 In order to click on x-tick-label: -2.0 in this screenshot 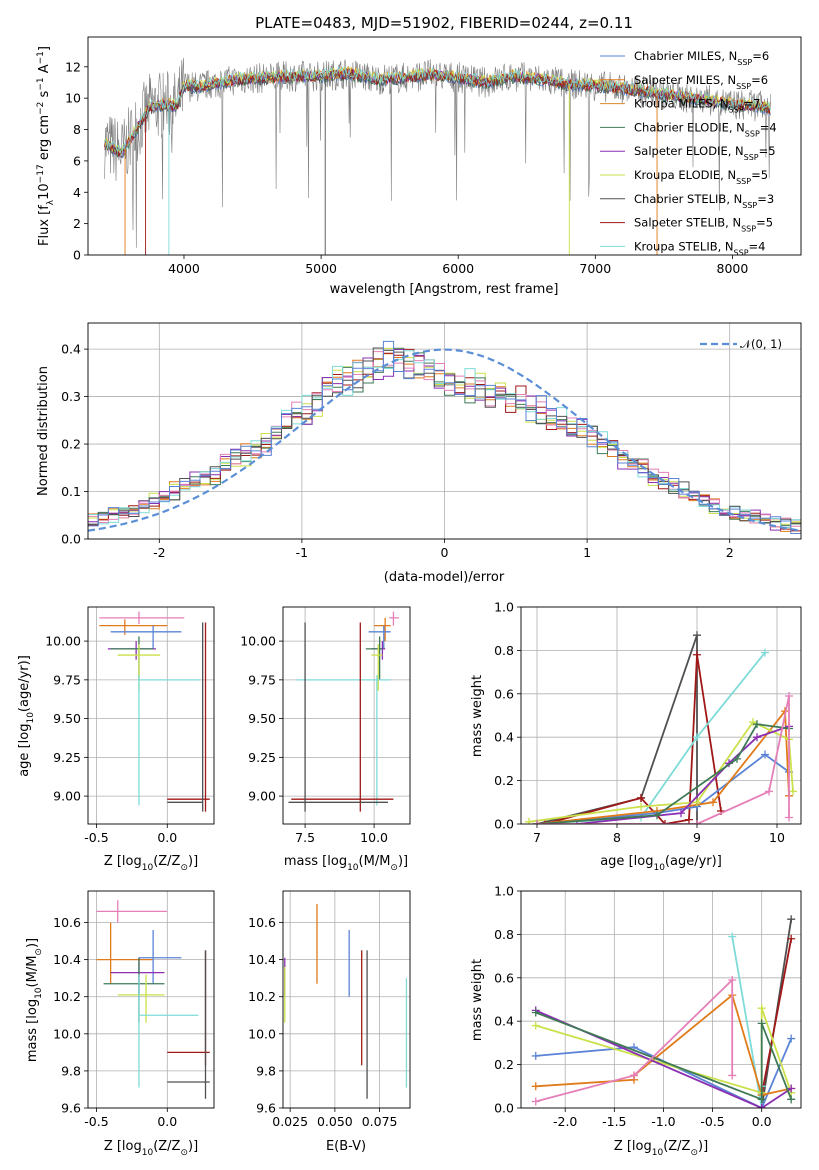, I will do `click(565, 1121)`.